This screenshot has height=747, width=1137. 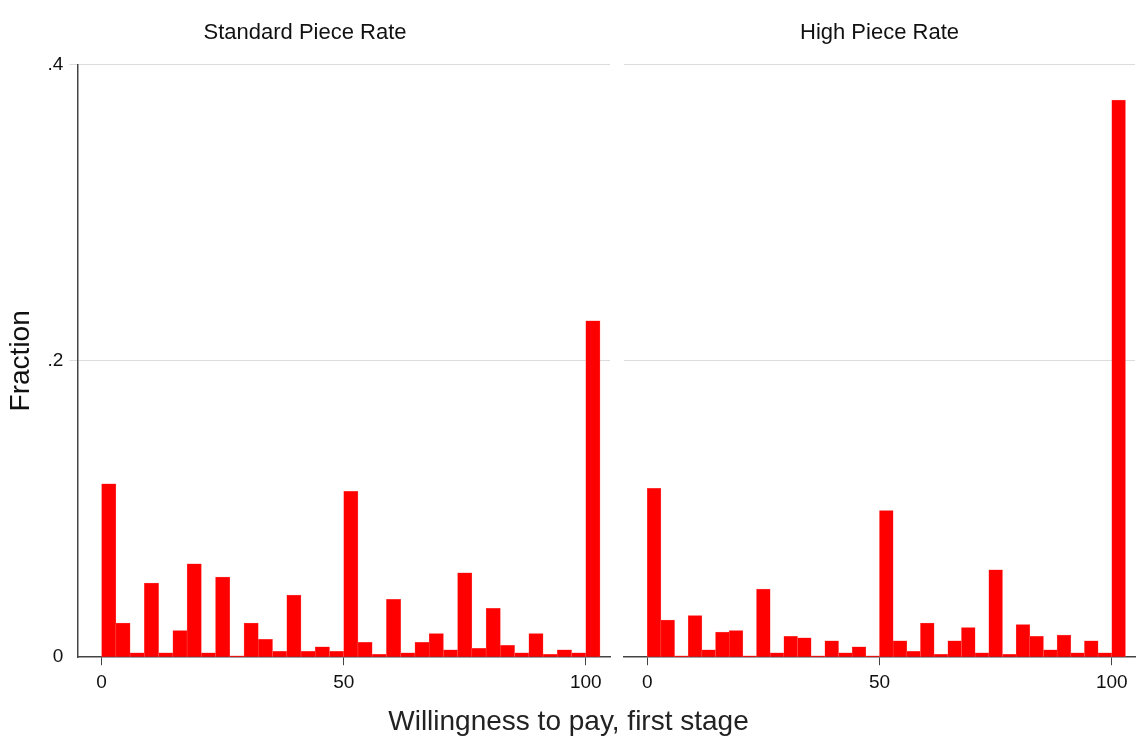 What do you see at coordinates (568, 721) in the screenshot?
I see `x-axis-title: Willingness to pay, first stage` at bounding box center [568, 721].